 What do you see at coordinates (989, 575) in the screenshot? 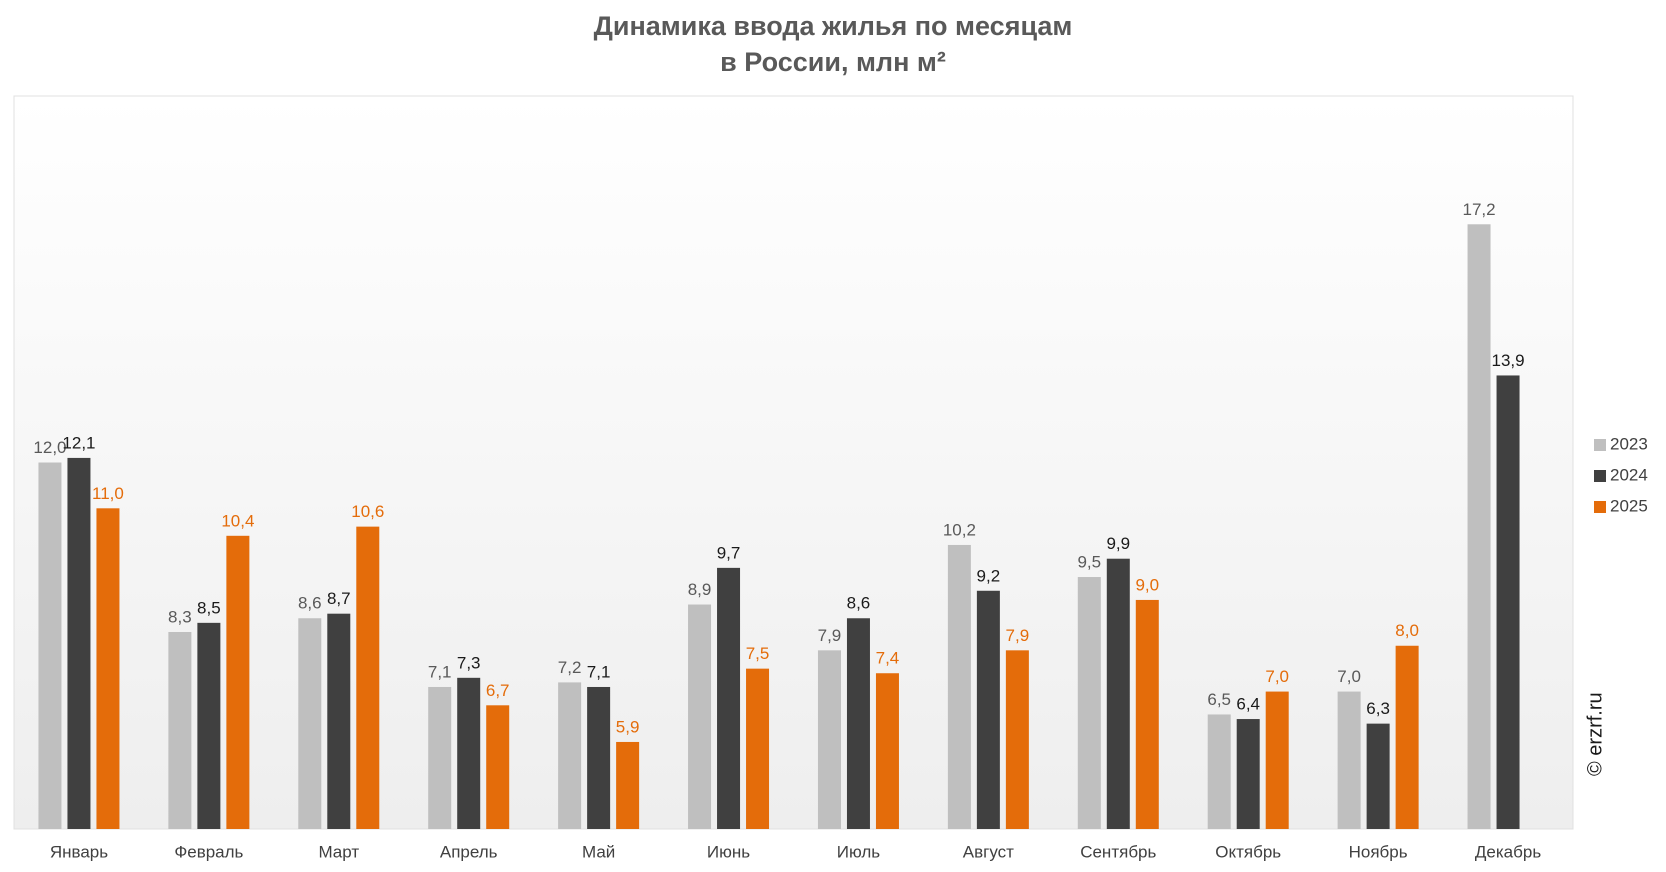
I see `value-label: 9,2` at bounding box center [989, 575].